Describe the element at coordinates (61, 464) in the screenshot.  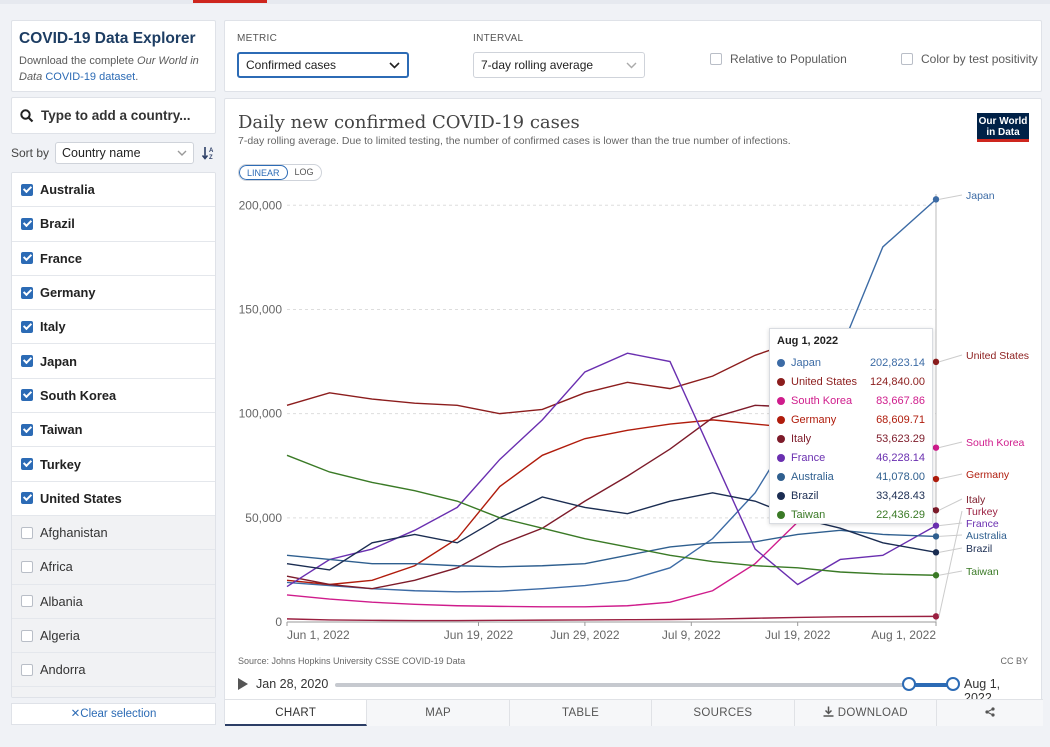
I see `country-name: Turkey` at that location.